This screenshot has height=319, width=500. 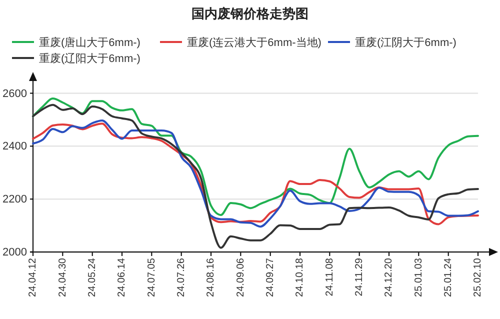 I want to click on x-tick-label: 24.08.16, so click(x=211, y=277).